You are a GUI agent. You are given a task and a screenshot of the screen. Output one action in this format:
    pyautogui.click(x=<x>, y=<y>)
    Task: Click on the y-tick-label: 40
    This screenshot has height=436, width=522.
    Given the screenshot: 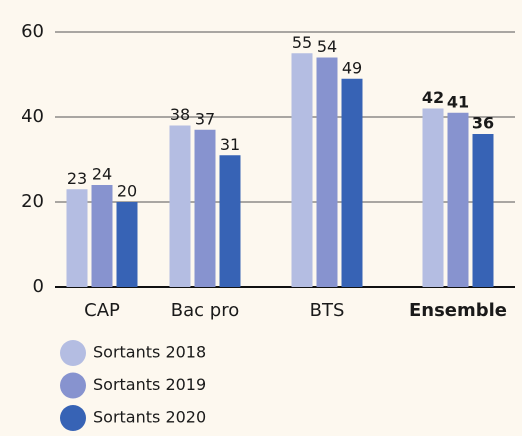 What is the action you would take?
    pyautogui.click(x=32, y=116)
    